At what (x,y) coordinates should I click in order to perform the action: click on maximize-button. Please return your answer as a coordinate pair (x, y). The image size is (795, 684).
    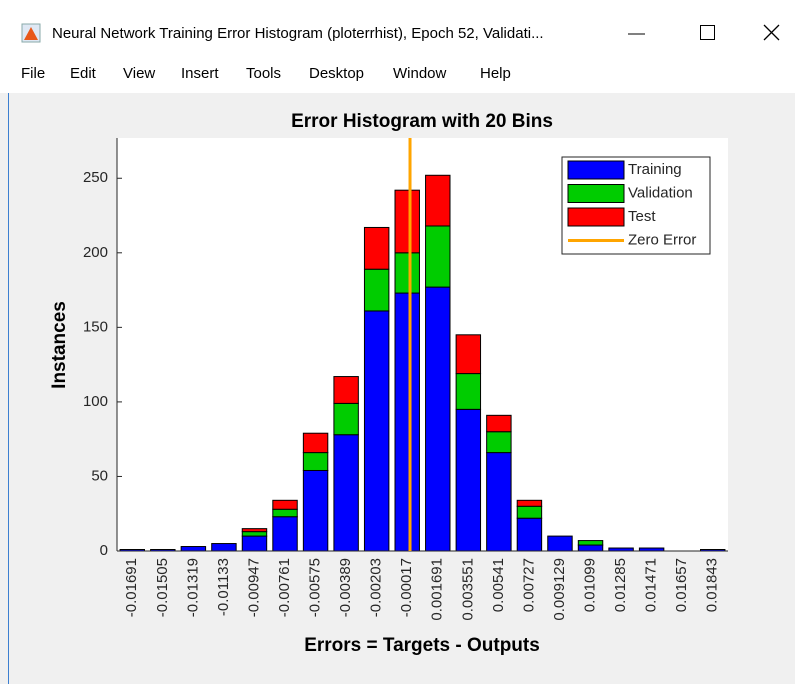
    Looking at the image, I should click on (707, 32).